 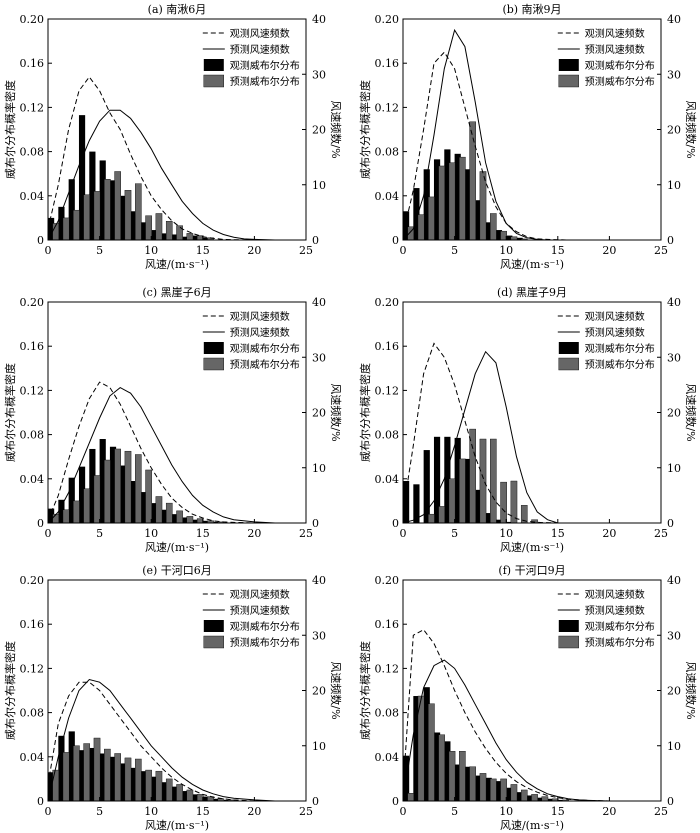 What do you see at coordinates (532, 547) in the screenshot?
I see `x-axis-label: 风速/(m·s⁻¹)` at bounding box center [532, 547].